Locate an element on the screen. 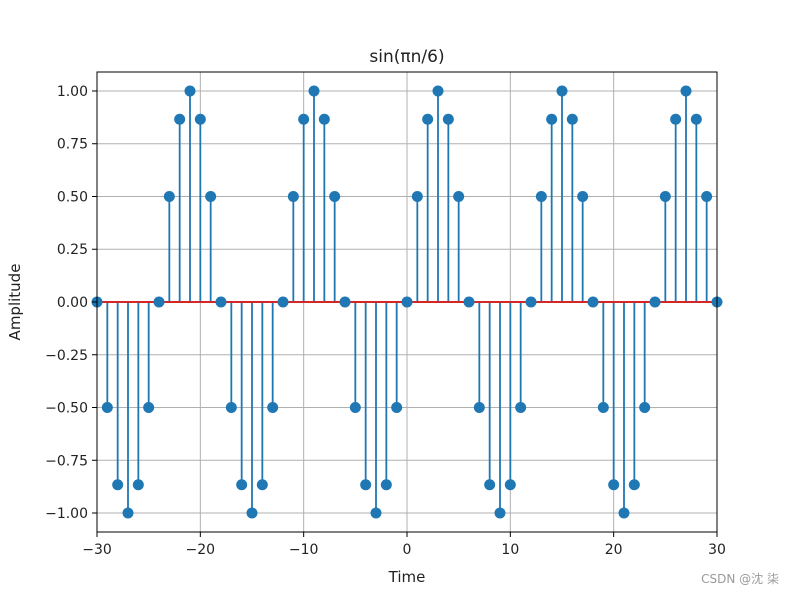  y-tick-label: −0.75 is located at coordinates (66, 461).